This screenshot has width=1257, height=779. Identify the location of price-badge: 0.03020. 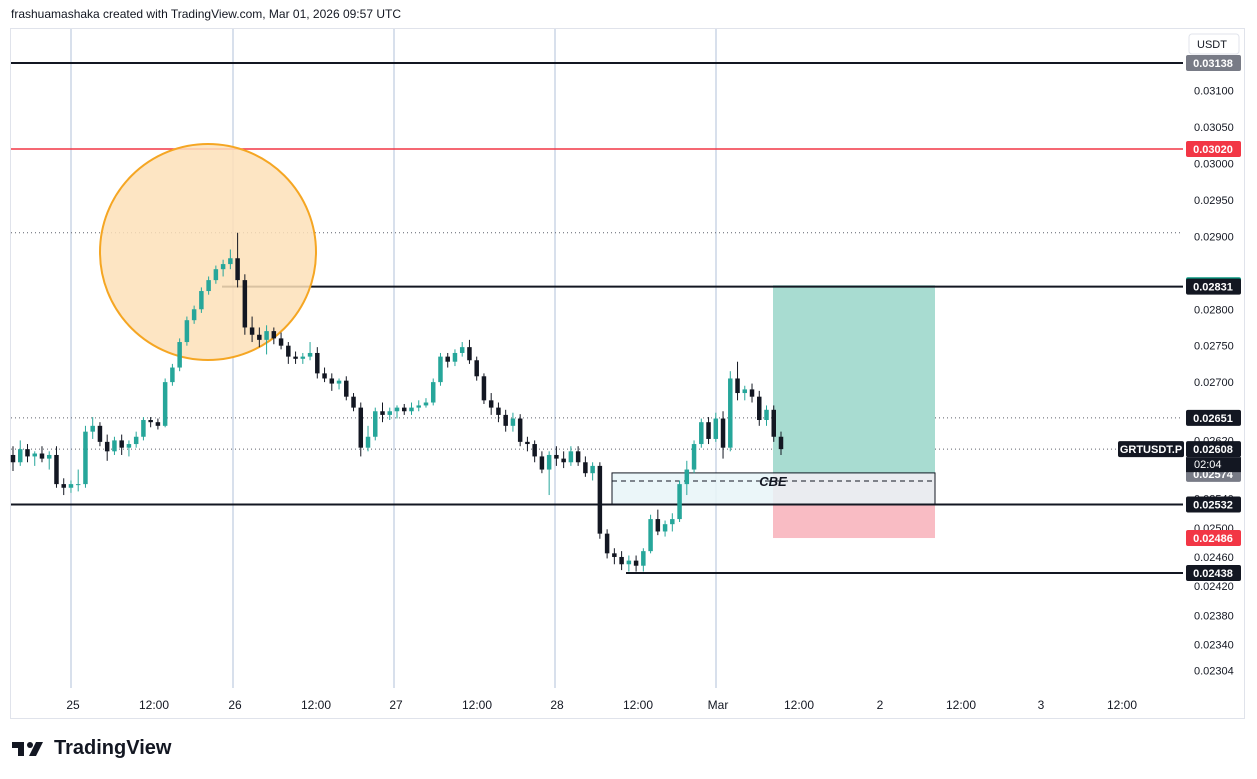
(1213, 148).